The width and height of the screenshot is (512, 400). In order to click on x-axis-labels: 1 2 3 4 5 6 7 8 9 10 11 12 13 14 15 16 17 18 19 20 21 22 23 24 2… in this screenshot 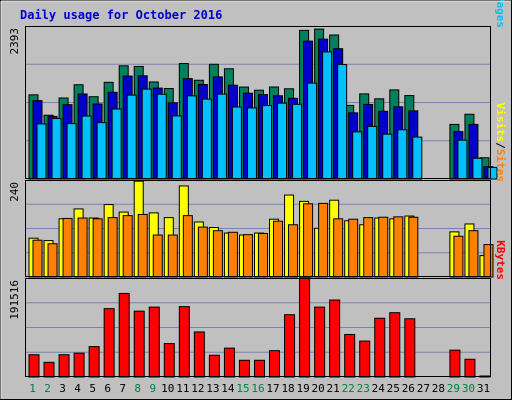, I will do `click(259, 388)`.